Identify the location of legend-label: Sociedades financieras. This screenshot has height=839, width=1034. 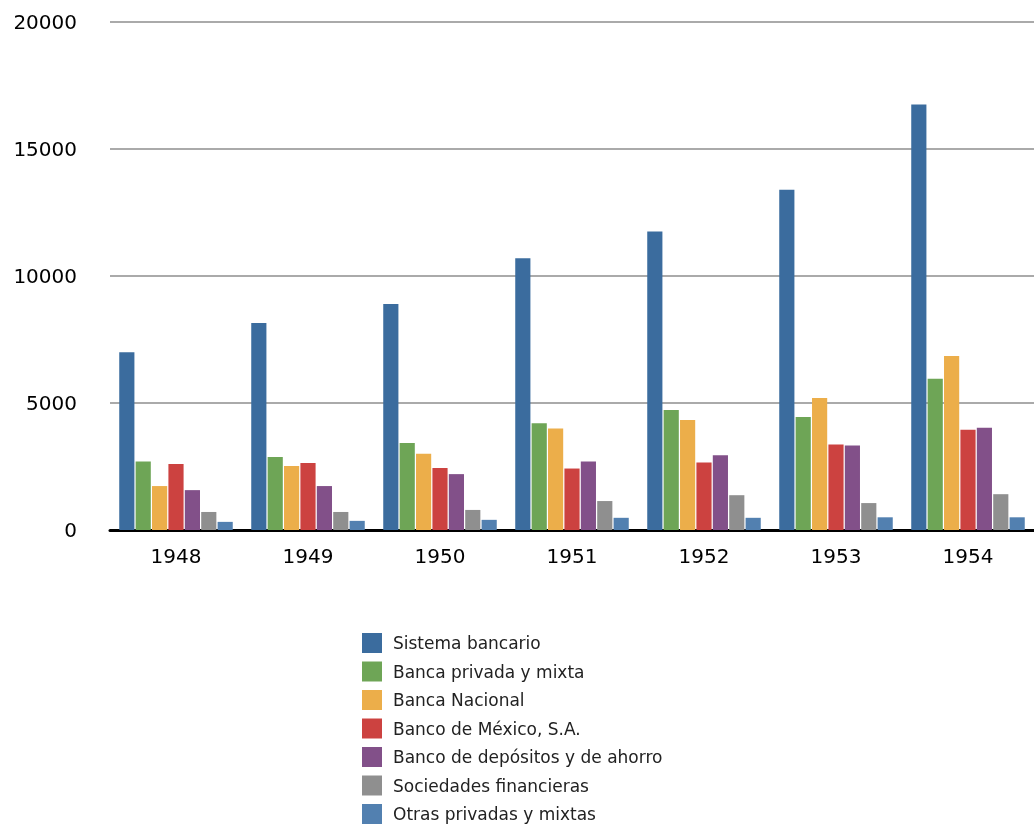
(491, 785).